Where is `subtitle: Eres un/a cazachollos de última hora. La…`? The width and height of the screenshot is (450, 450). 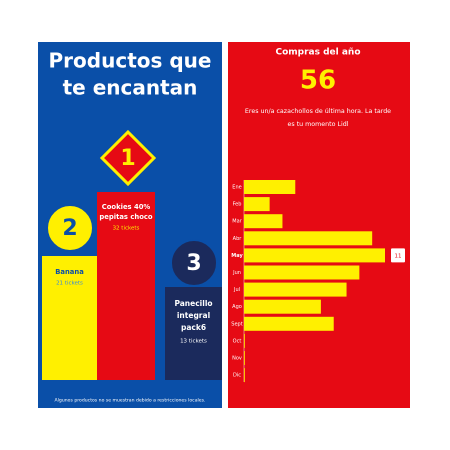
subtitle: Eres un/a cazachollos de última hora. La… is located at coordinates (318, 111).